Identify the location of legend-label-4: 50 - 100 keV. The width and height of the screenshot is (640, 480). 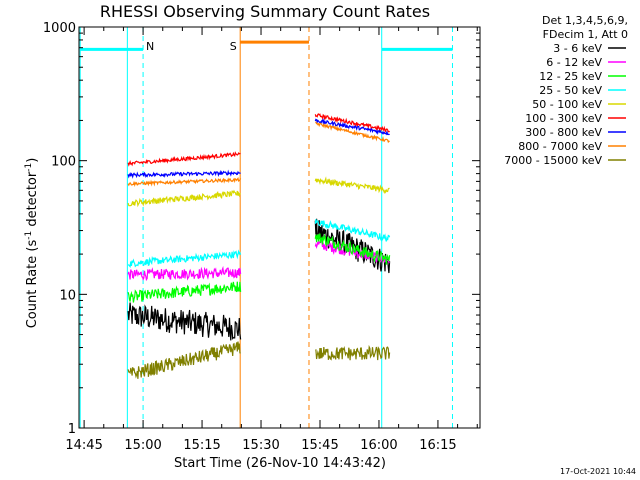
(567, 104).